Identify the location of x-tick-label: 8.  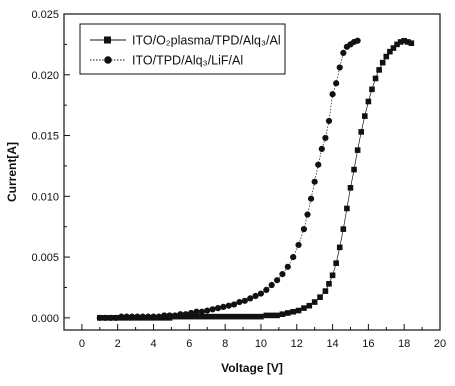
(225, 344).